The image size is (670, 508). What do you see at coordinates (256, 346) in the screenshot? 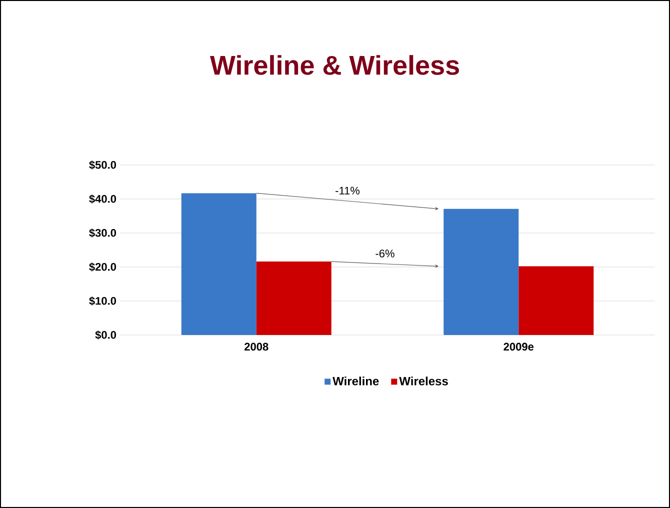
I see `x-tick-label: 2008` at bounding box center [256, 346].